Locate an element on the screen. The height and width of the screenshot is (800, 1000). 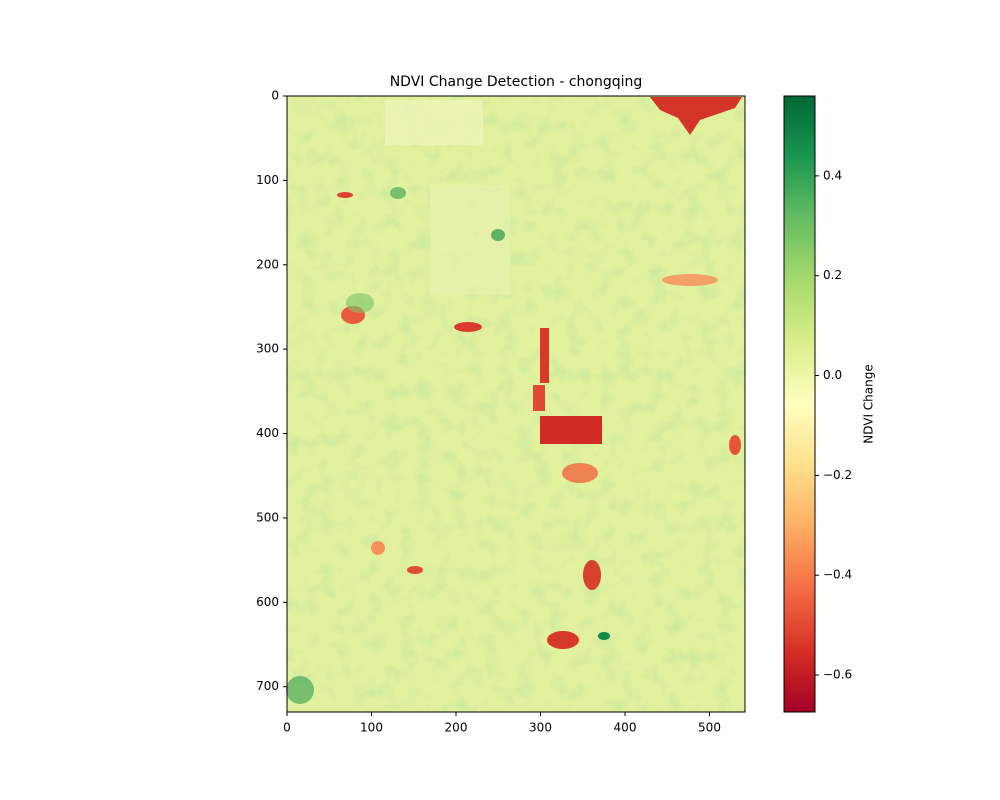
x-tick-label: 400 is located at coordinates (625, 728).